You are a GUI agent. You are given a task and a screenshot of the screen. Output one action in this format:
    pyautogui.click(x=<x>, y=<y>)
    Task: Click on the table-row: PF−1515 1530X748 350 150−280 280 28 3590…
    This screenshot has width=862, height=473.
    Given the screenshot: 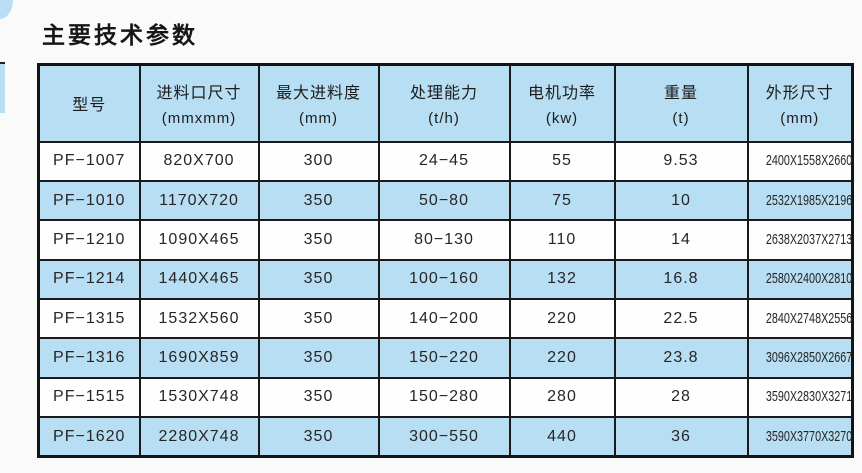 What is the action you would take?
    pyautogui.click(x=445, y=397)
    